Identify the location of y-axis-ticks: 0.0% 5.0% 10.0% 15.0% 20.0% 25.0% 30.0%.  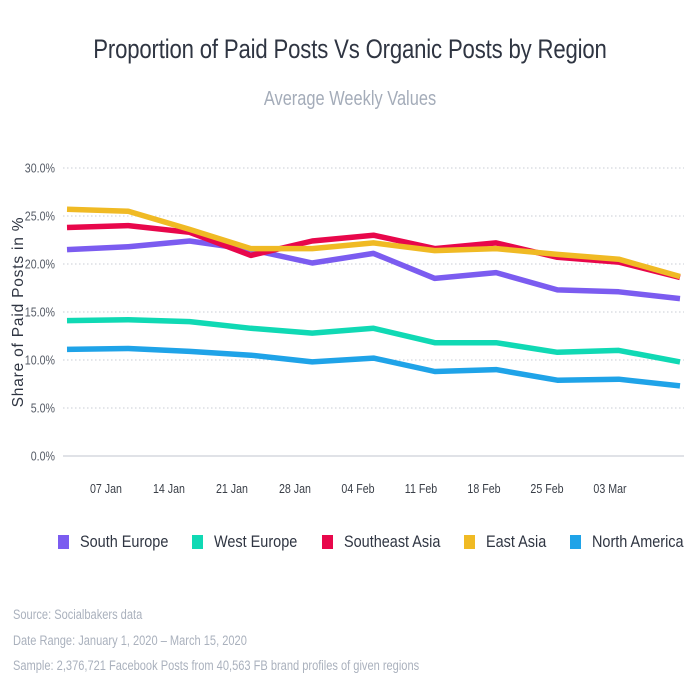
(40, 311).